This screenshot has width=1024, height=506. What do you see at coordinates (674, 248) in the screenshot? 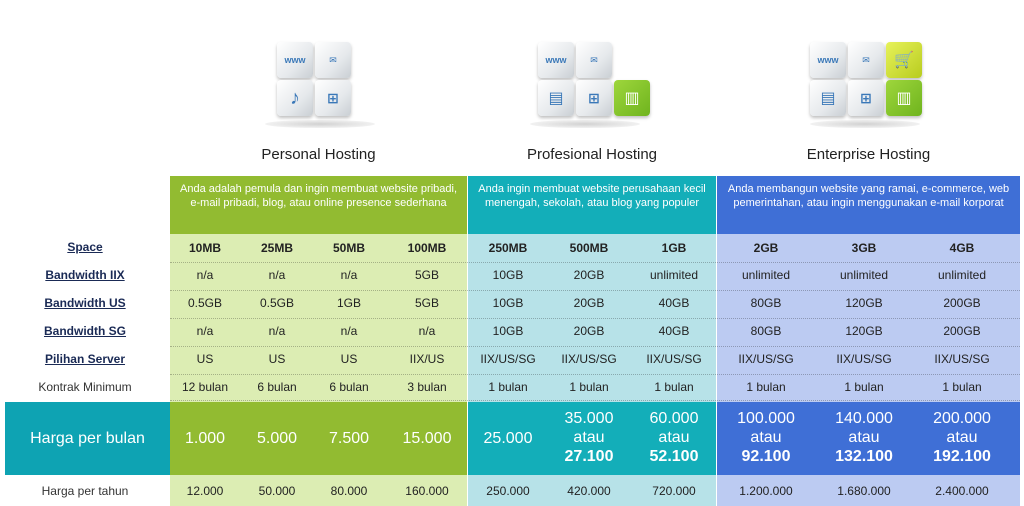
I see `cell-space: 1GB` at bounding box center [674, 248].